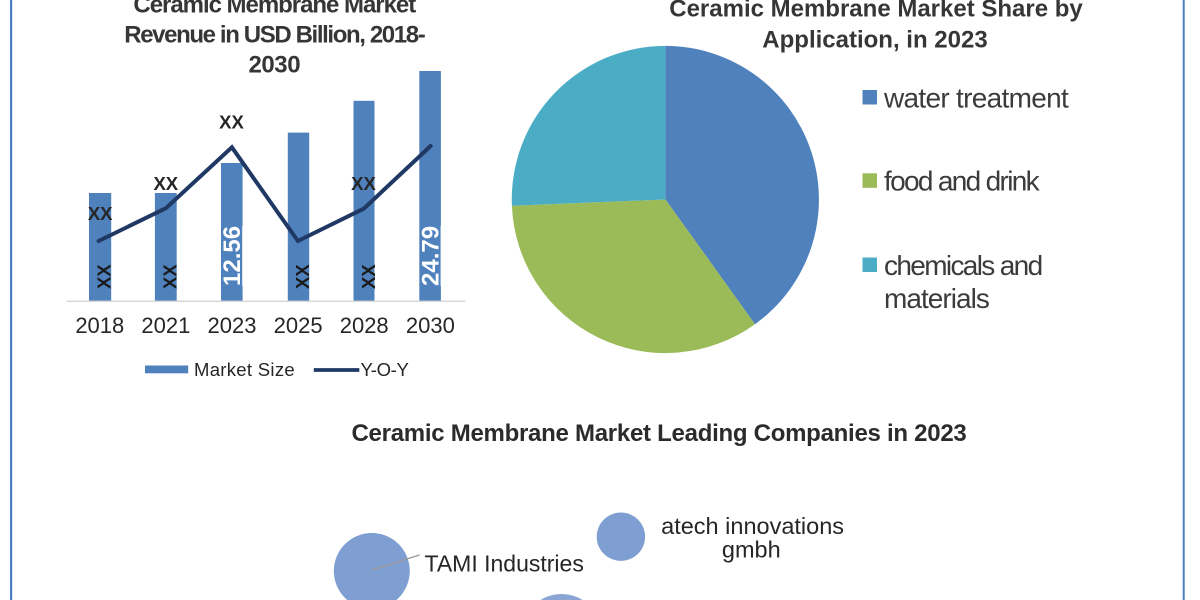 This screenshot has width=1200, height=600. I want to click on svg-text: 2025, so click(298, 325).